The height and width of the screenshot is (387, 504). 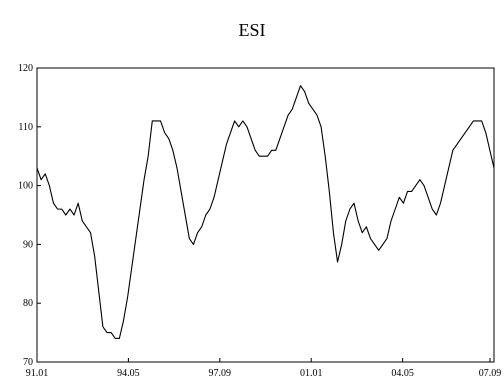 What do you see at coordinates (25, 186) in the screenshot?
I see `y-tick-label: 100` at bounding box center [25, 186].